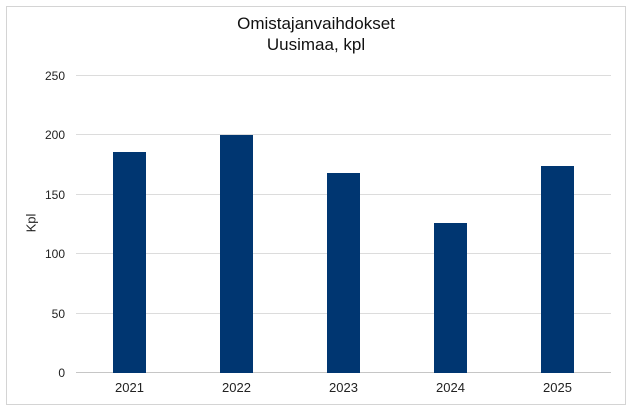 Image resolution: width=632 pixels, height=413 pixels. I want to click on y-tick-label-50: 50, so click(58, 314).